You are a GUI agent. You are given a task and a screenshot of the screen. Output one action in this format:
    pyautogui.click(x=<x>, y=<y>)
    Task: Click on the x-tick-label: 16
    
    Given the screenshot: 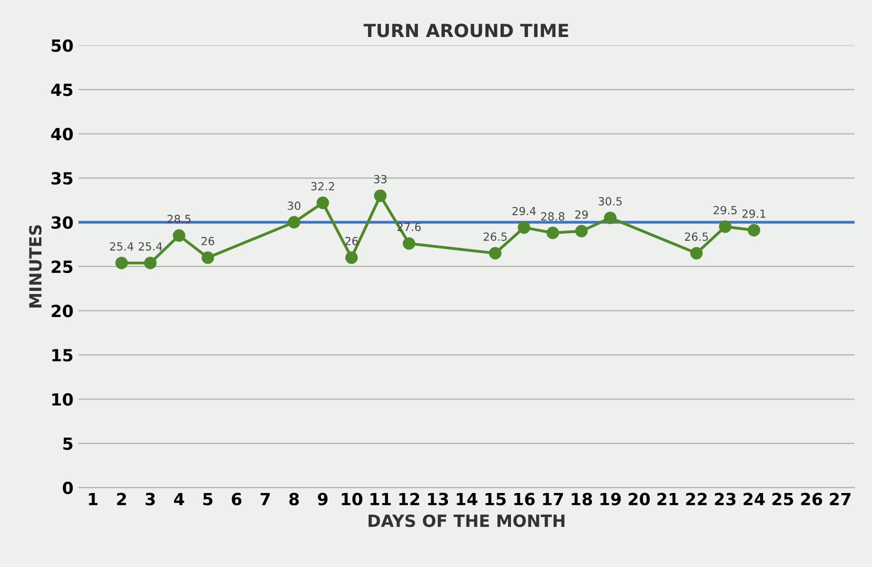 What is the action you would take?
    pyautogui.click(x=524, y=499)
    